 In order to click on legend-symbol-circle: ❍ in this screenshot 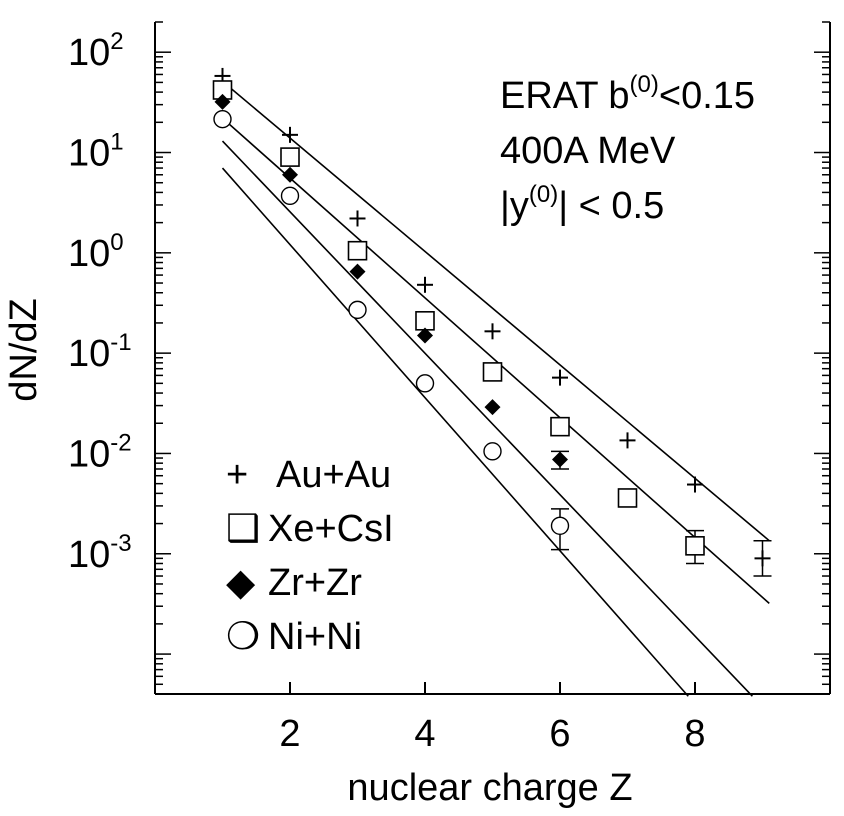, I will do `click(243, 637)`.